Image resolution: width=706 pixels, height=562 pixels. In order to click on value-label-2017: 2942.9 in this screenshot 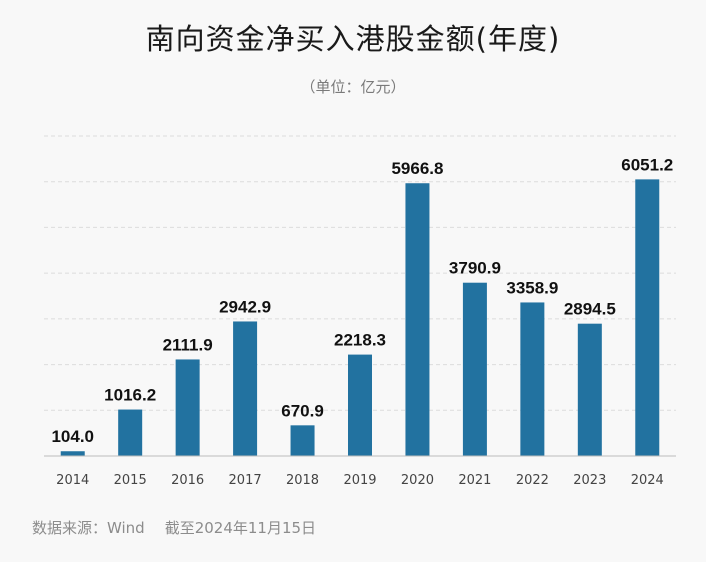, I will do `click(245, 306)`.